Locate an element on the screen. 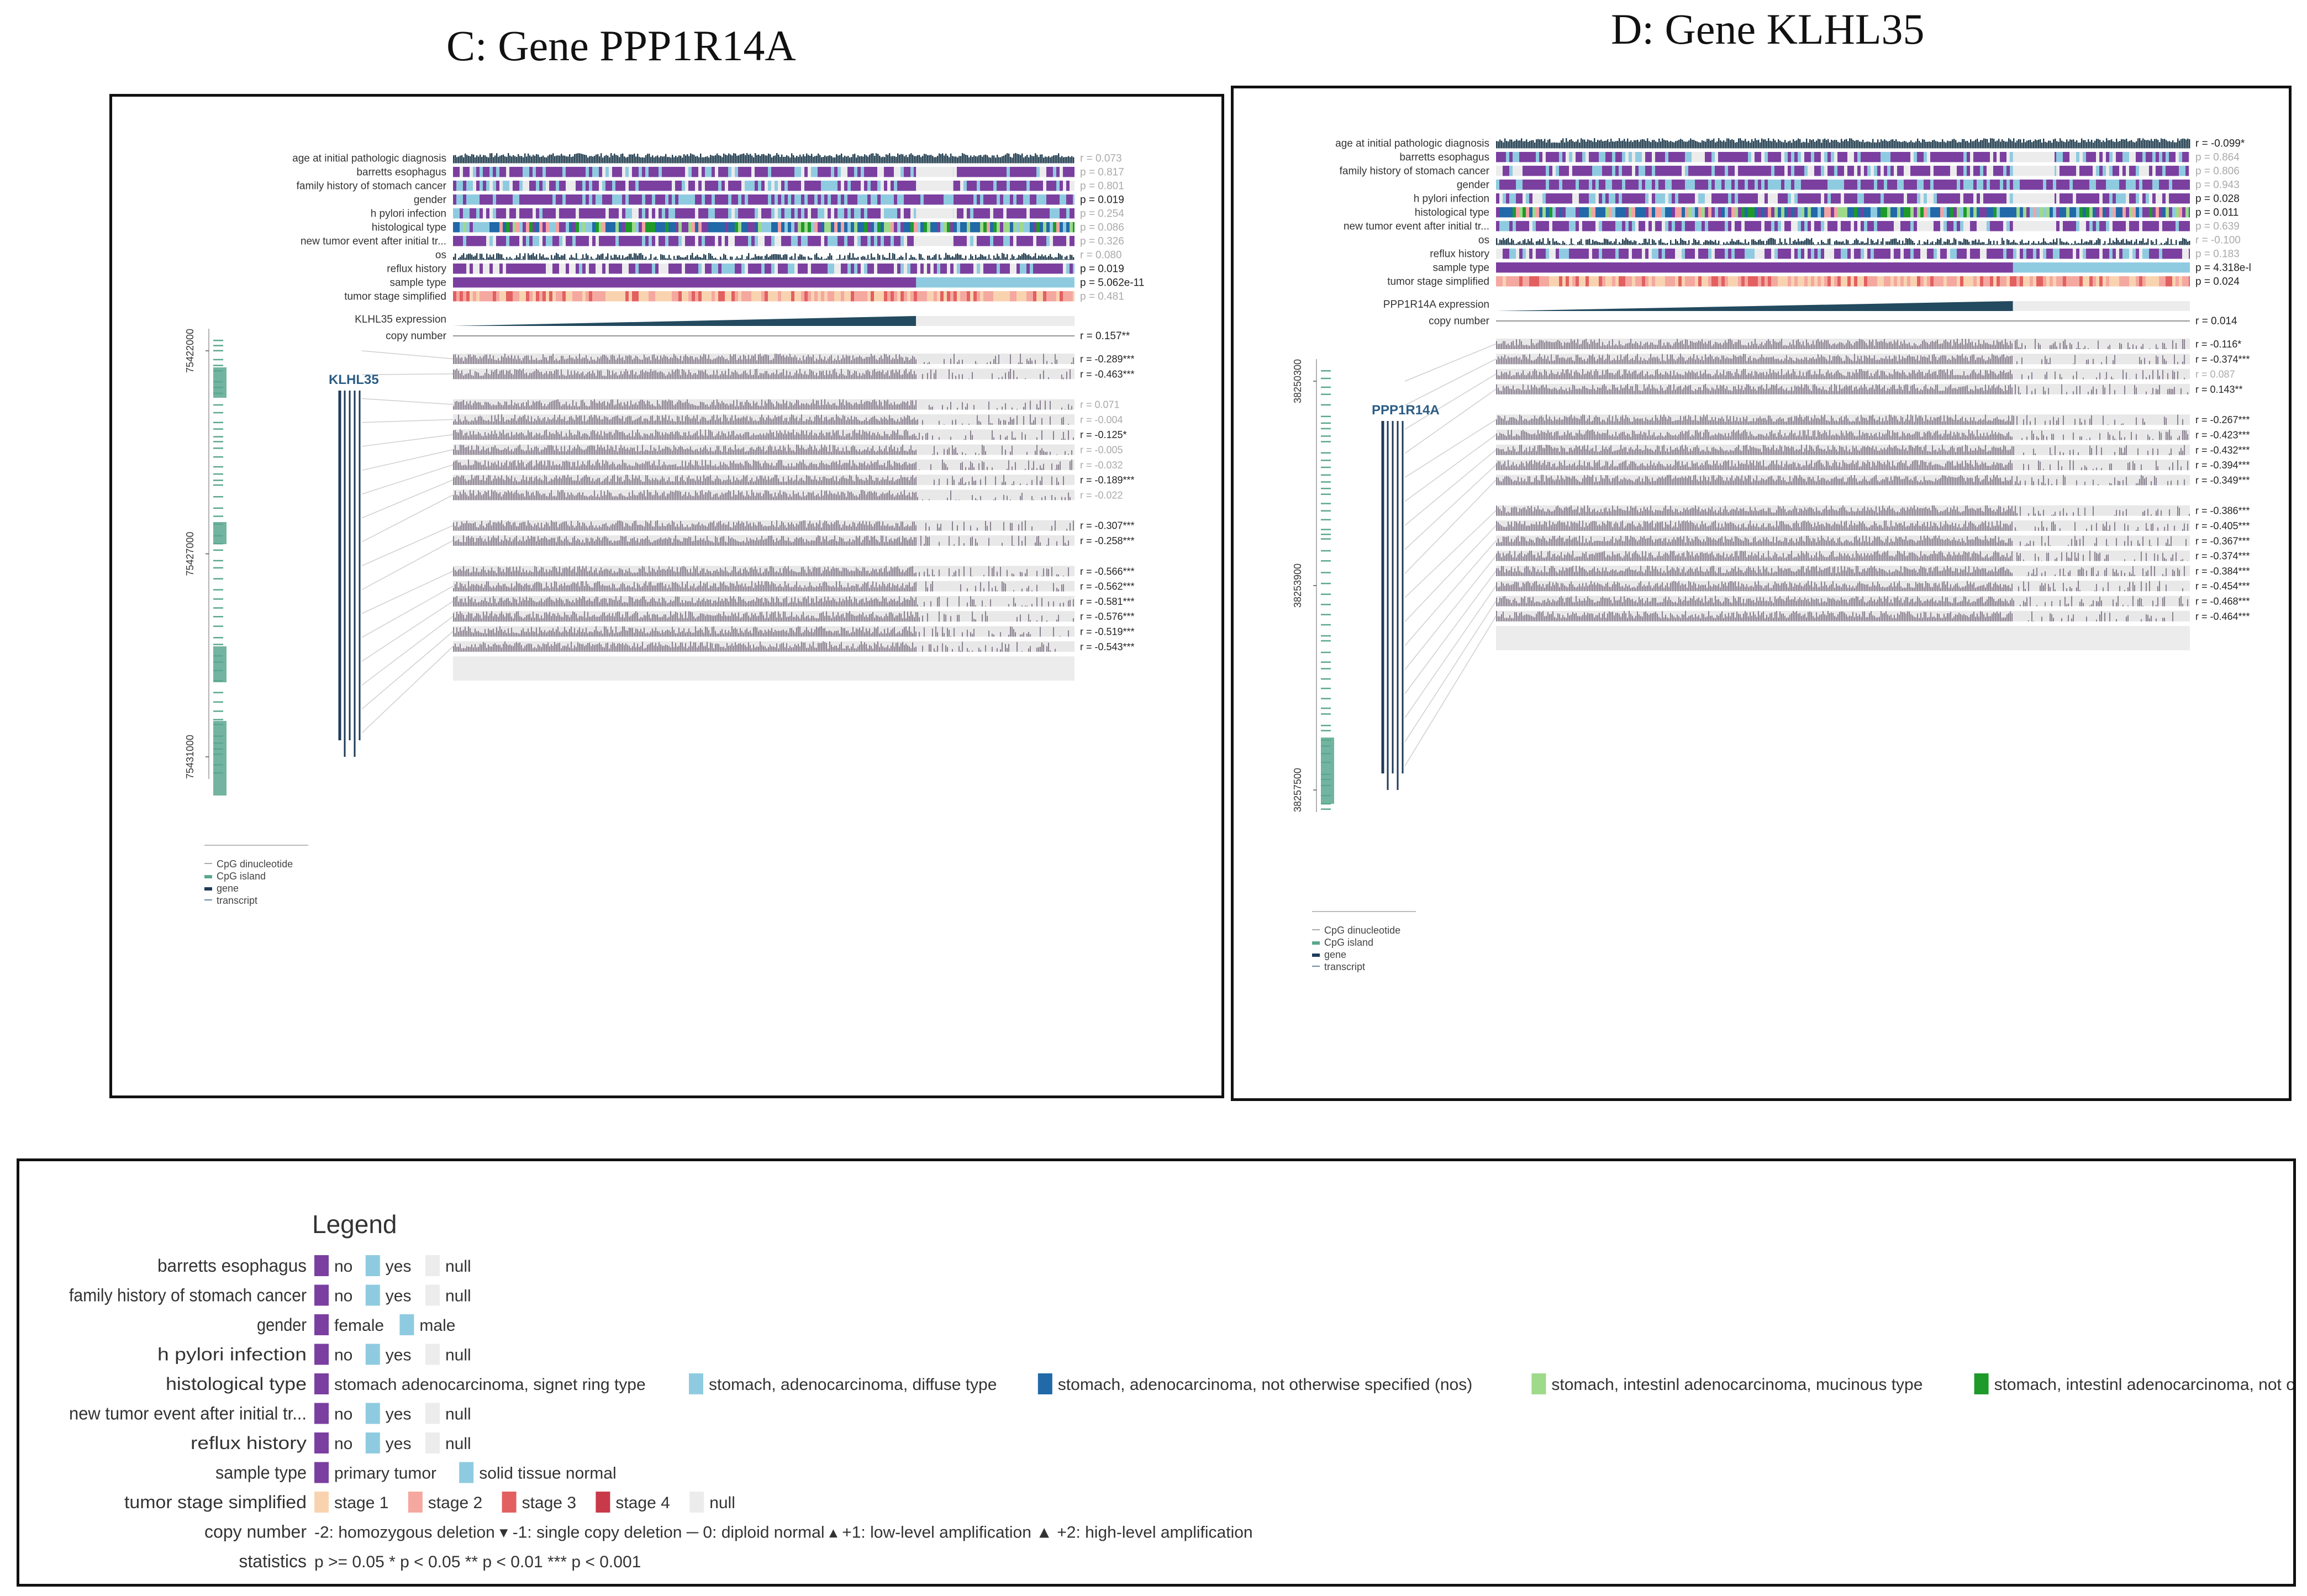 This screenshot has width=2307, height=1596. expression-label: PPP1R14A expression is located at coordinates (1436, 304).